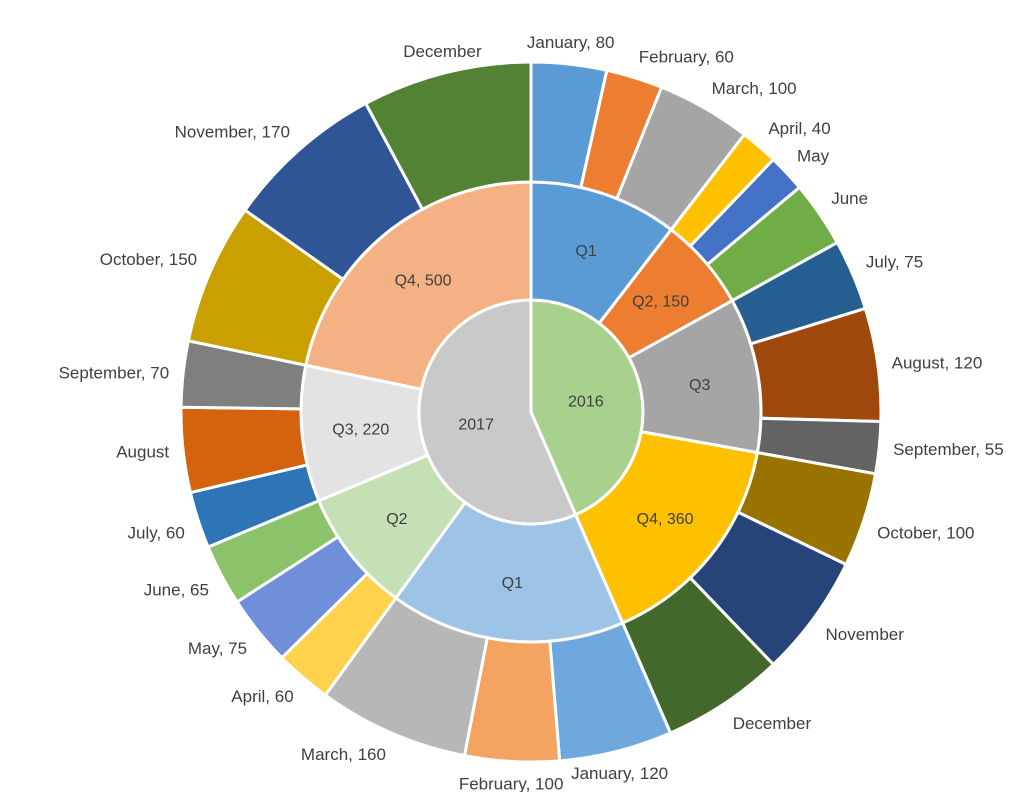  What do you see at coordinates (512, 583) in the screenshot?
I see `quarter-label-2017-q1: Q1` at bounding box center [512, 583].